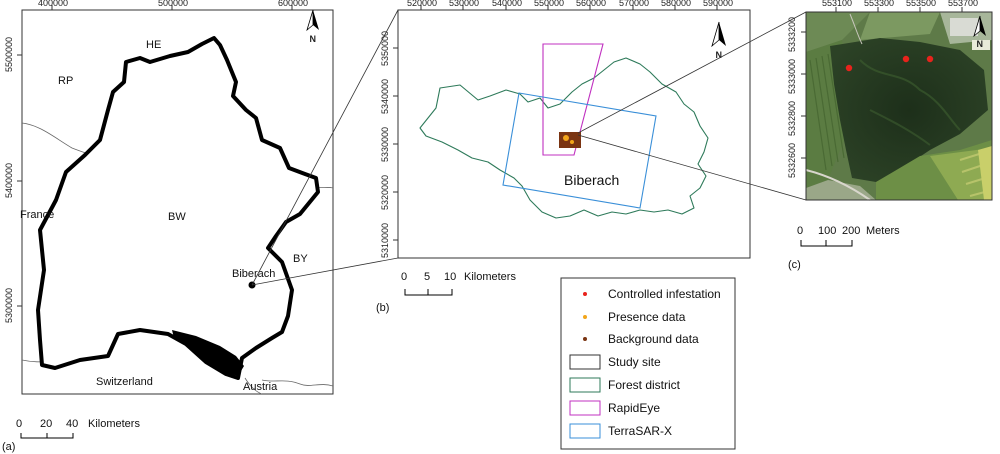 The width and height of the screenshot is (1000, 454). Describe the element at coordinates (644, 385) in the screenshot. I see `legend-label: Forest district` at that location.